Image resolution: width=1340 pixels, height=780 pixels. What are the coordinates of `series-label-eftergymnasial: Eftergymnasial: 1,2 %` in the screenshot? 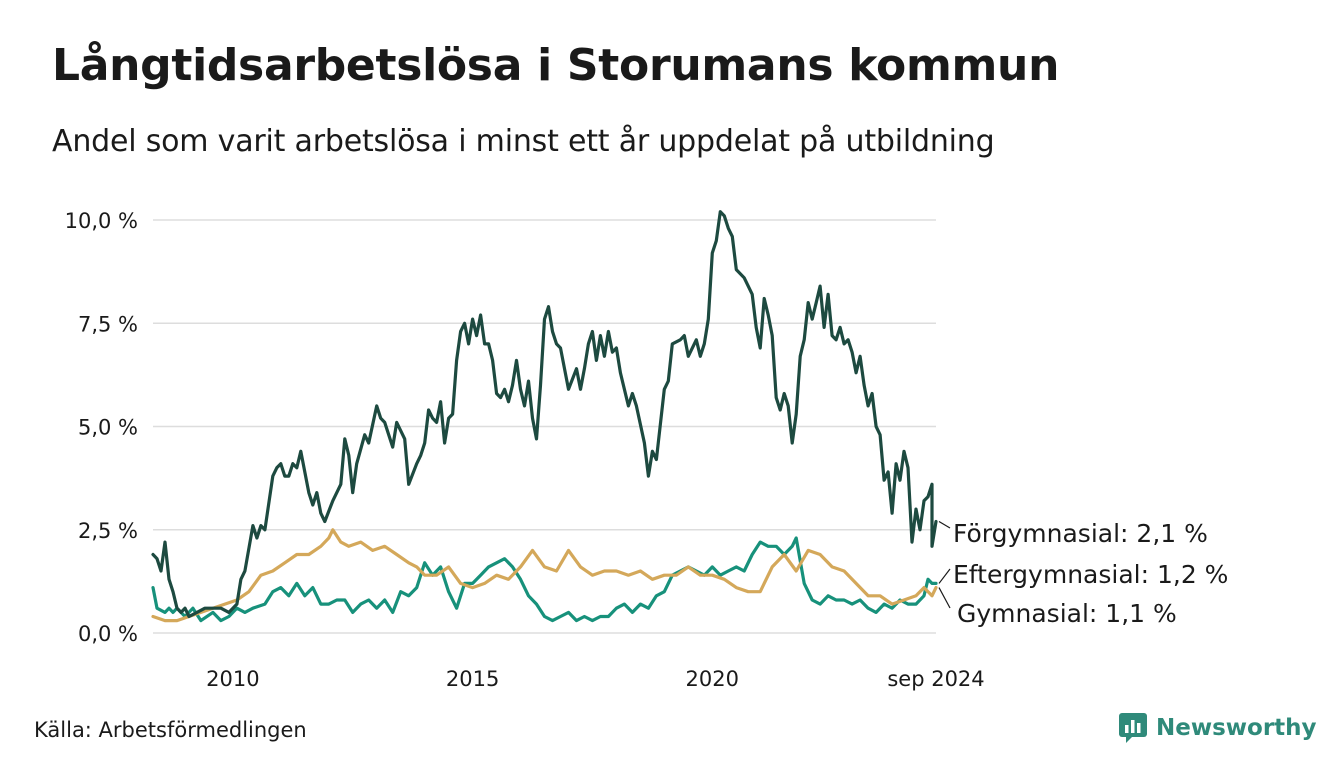 It's located at (1090, 574).